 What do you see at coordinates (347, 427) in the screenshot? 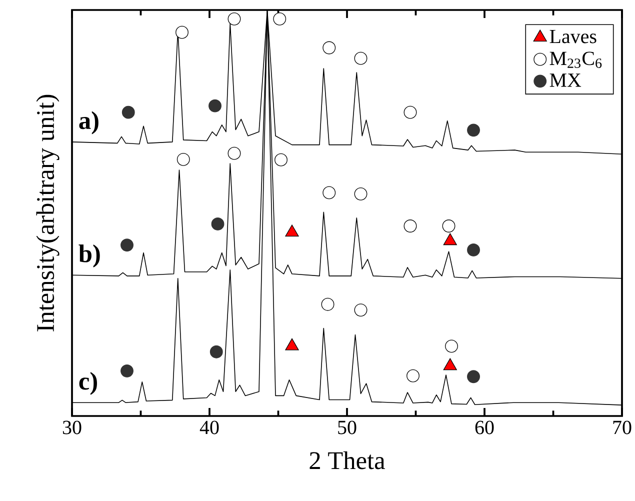
I see `x-tick-label: 50` at bounding box center [347, 427].